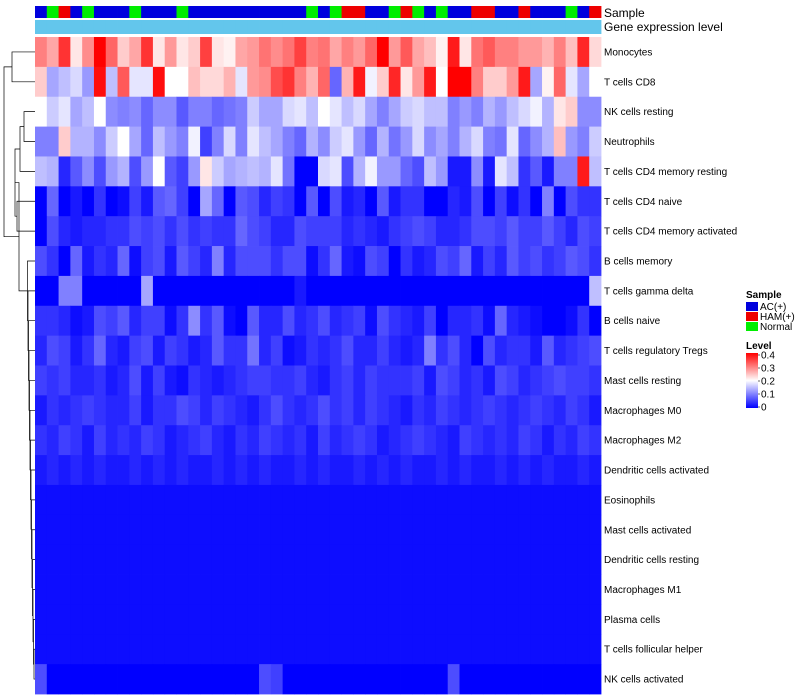 The height and width of the screenshot is (700, 800). I want to click on row-label: NK cells activated, so click(643, 680).